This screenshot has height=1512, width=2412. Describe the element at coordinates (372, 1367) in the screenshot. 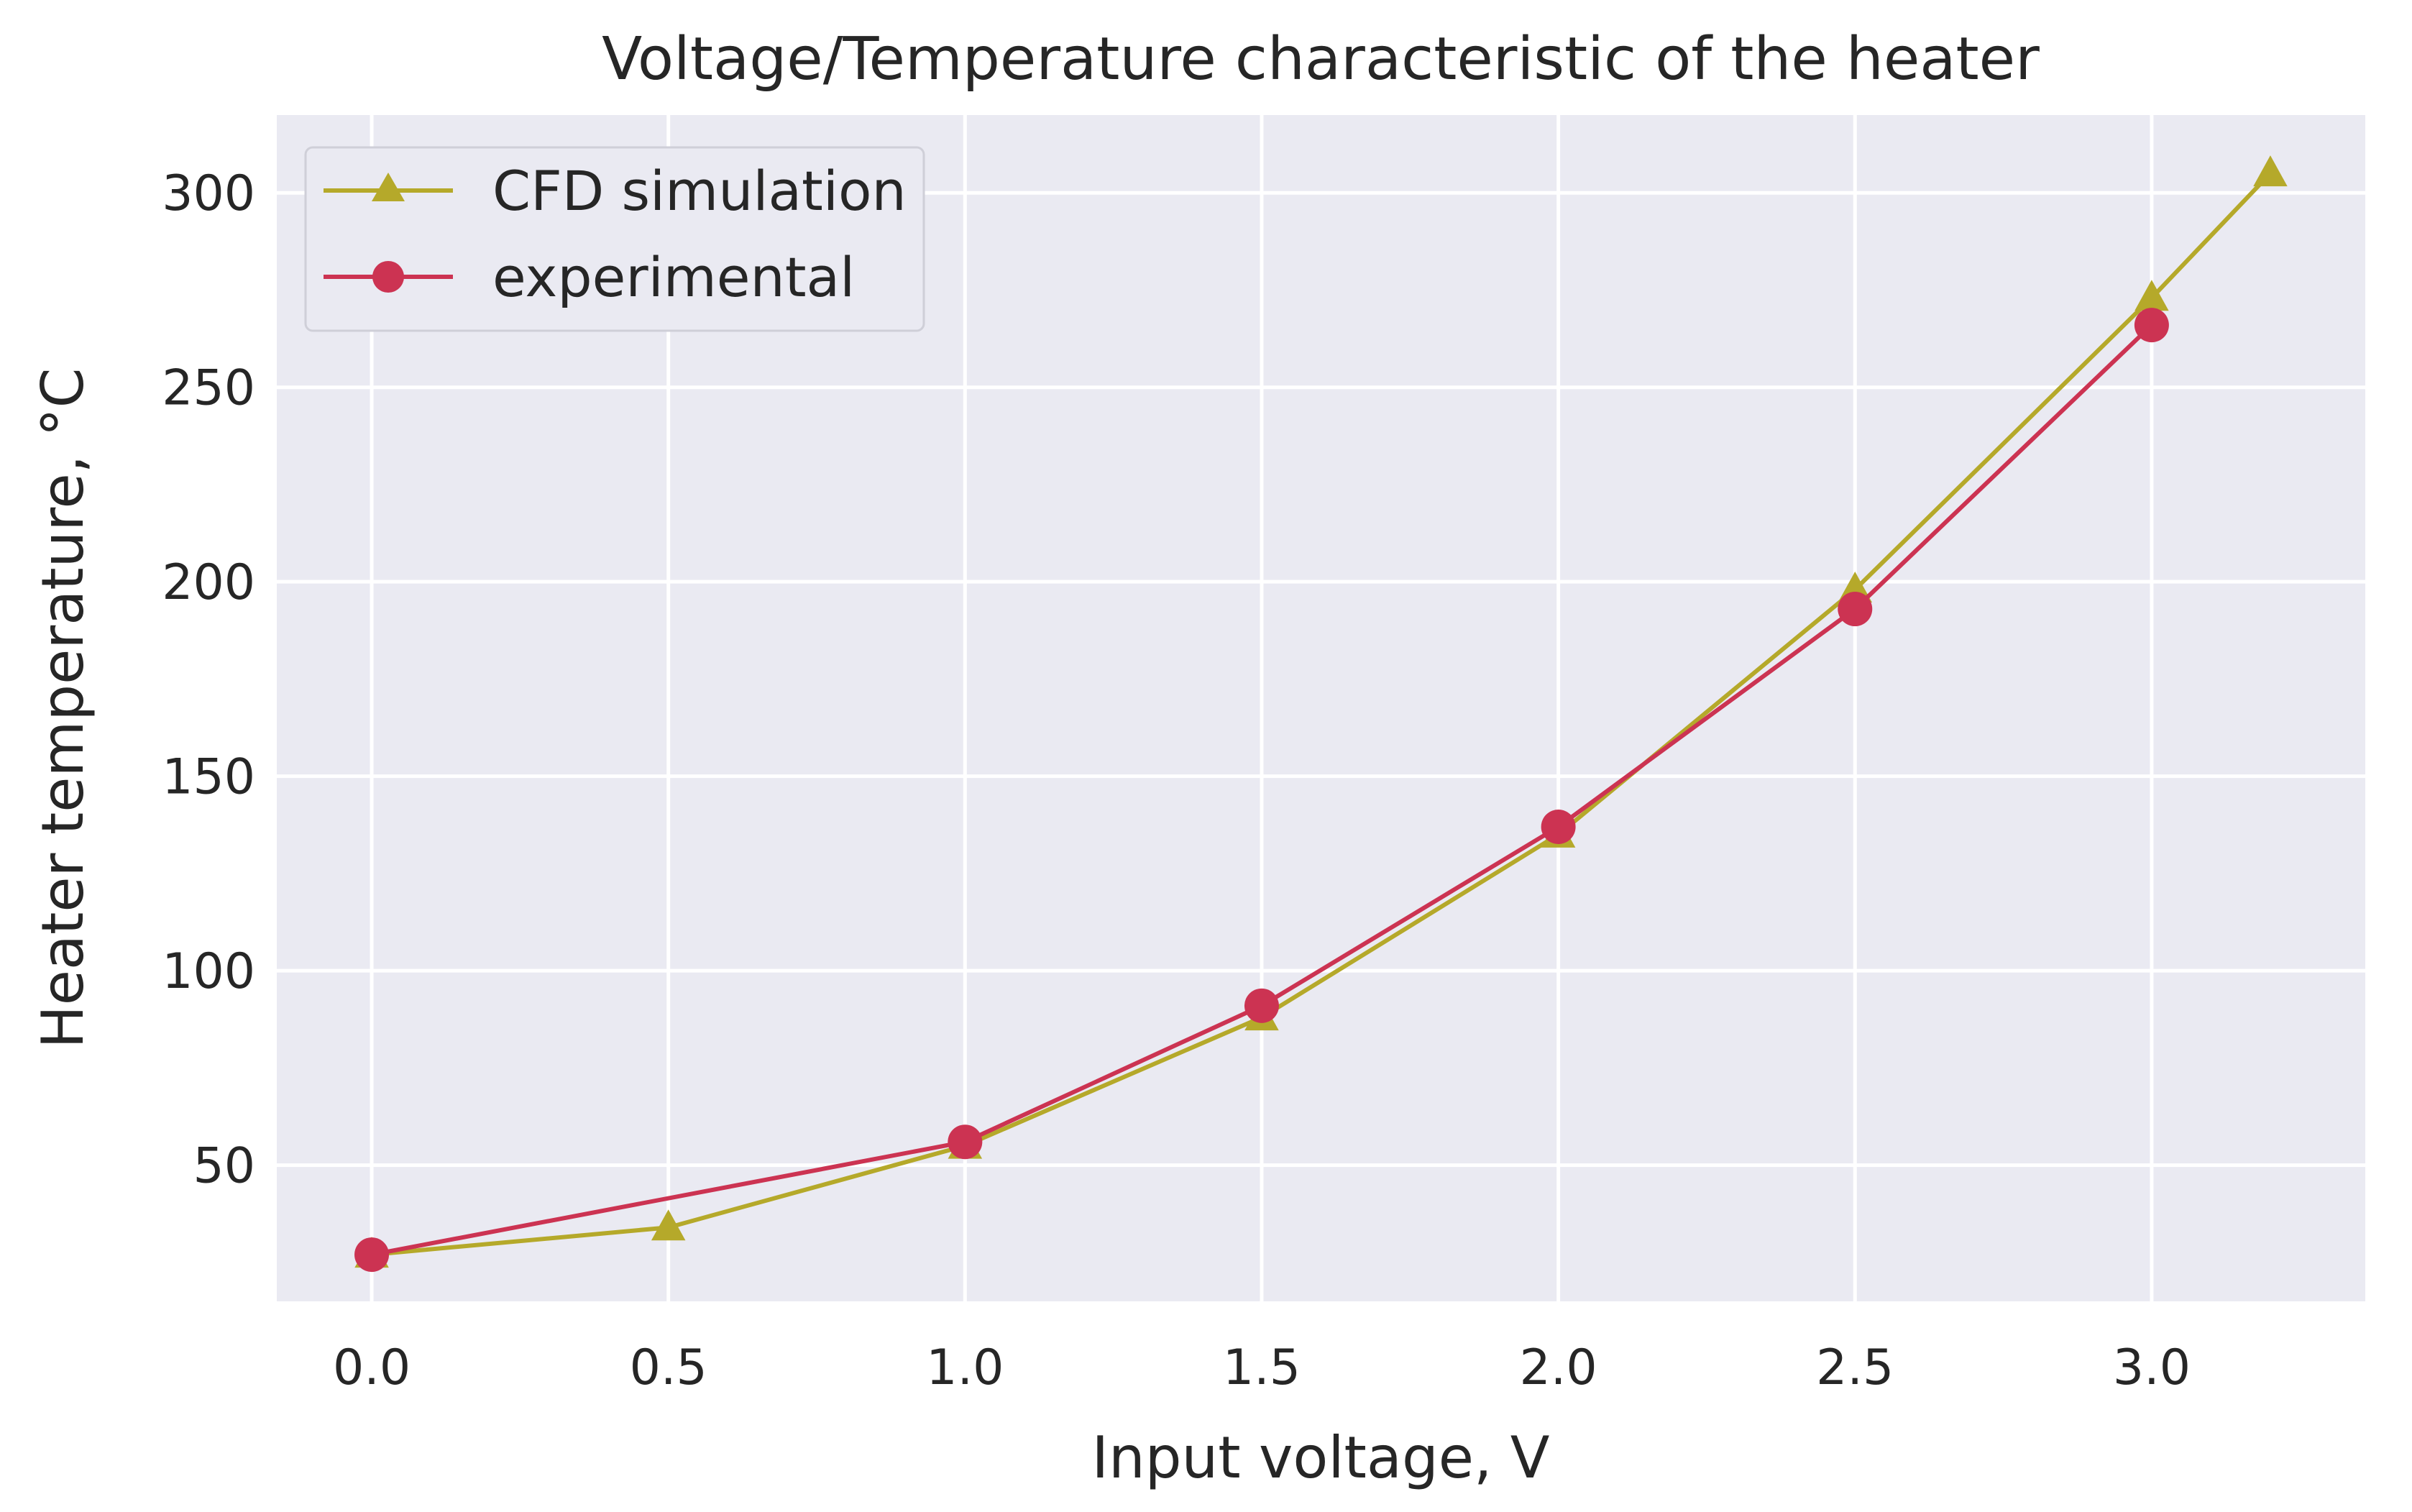

I see `x-tick-label: 0.0` at that location.